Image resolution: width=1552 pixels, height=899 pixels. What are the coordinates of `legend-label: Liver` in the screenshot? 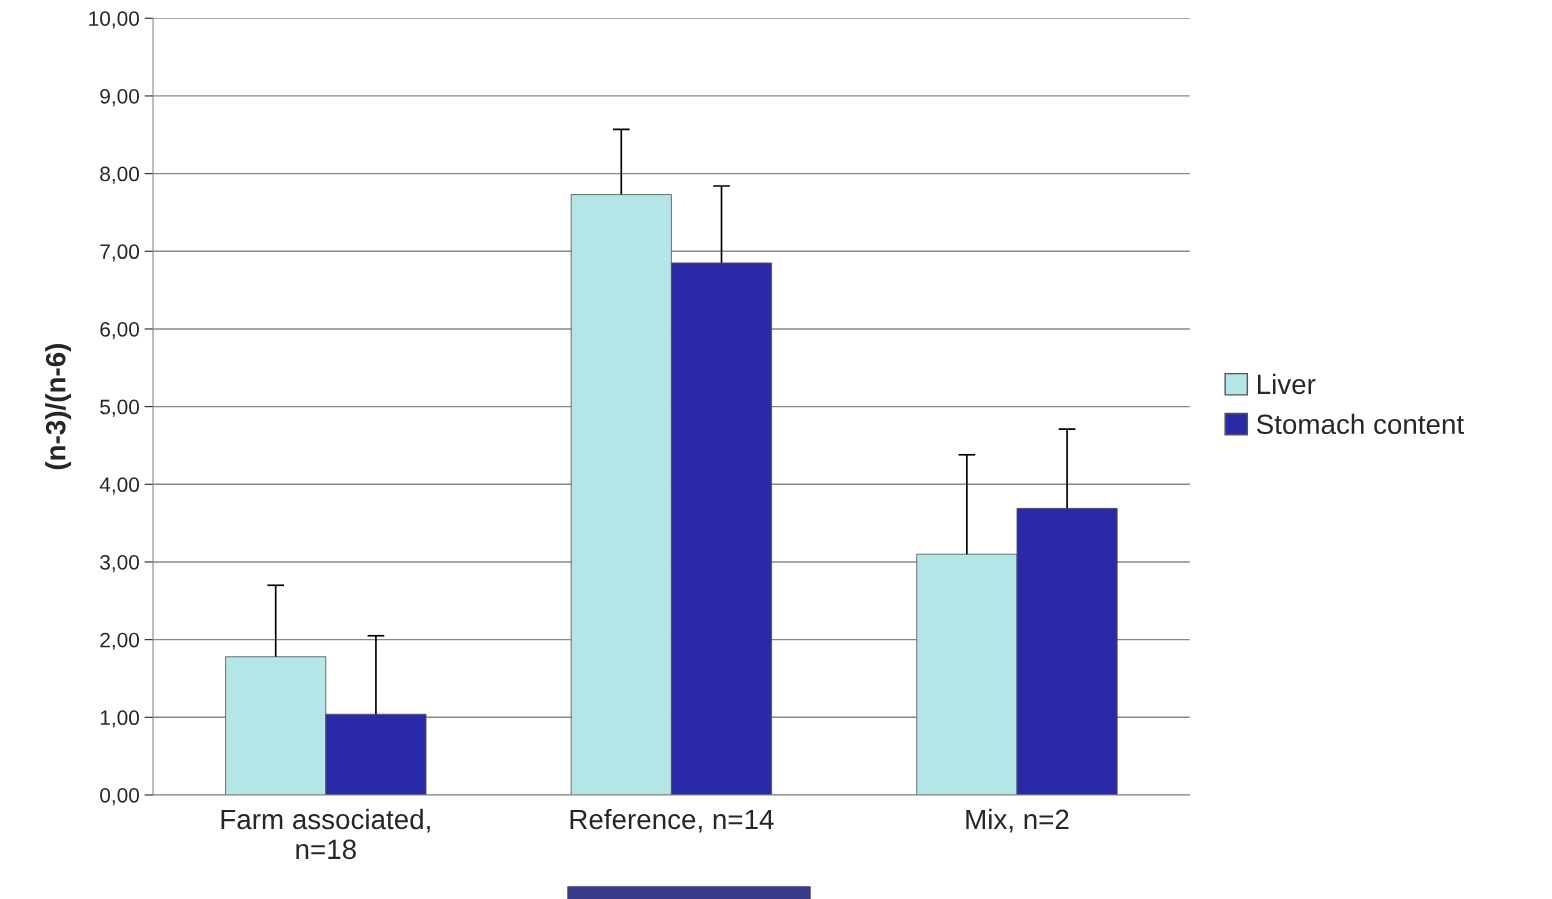 It's located at (1286, 384).